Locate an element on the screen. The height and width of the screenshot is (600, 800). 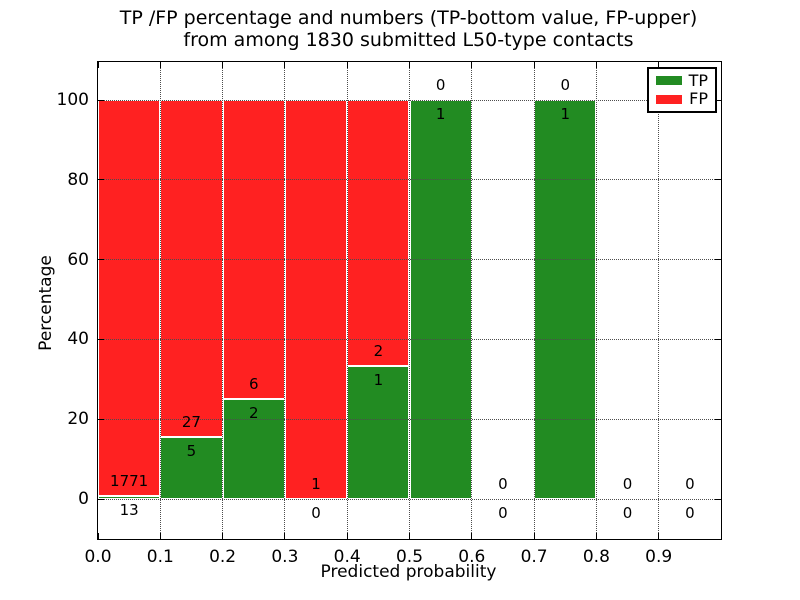
fp-count-label: 6 is located at coordinates (253, 384).